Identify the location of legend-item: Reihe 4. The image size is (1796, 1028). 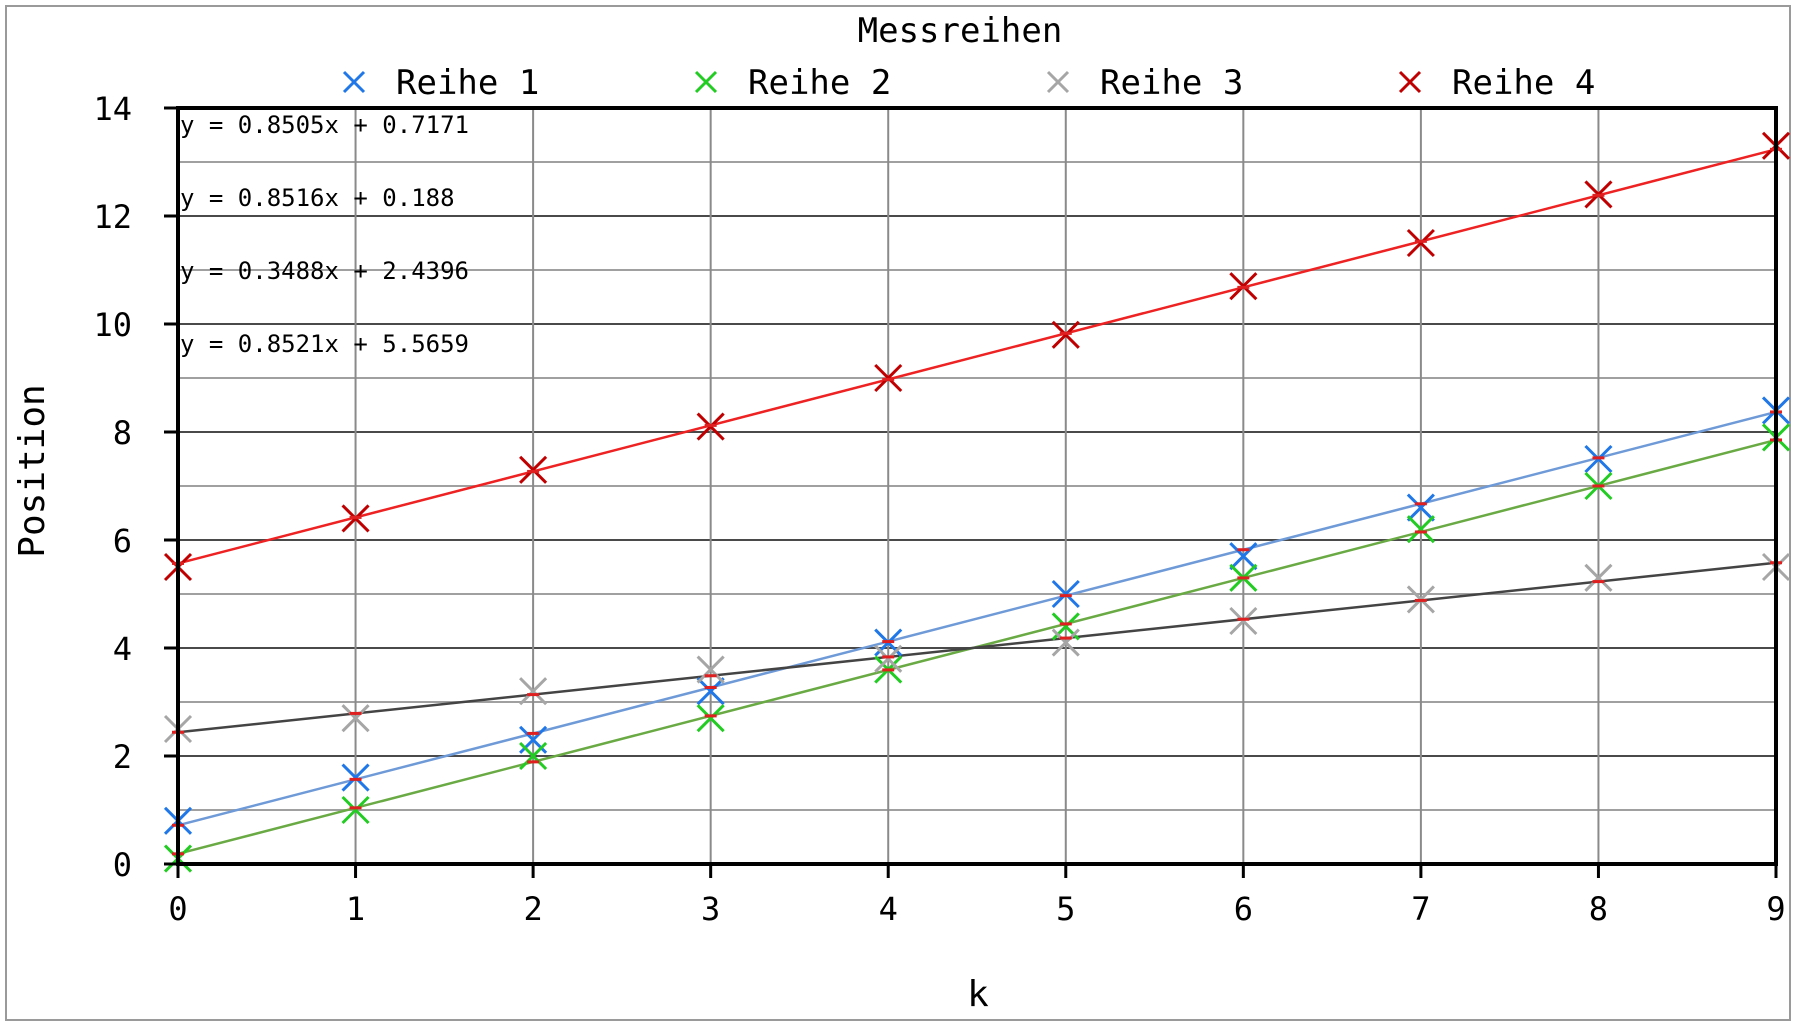
(1496, 83).